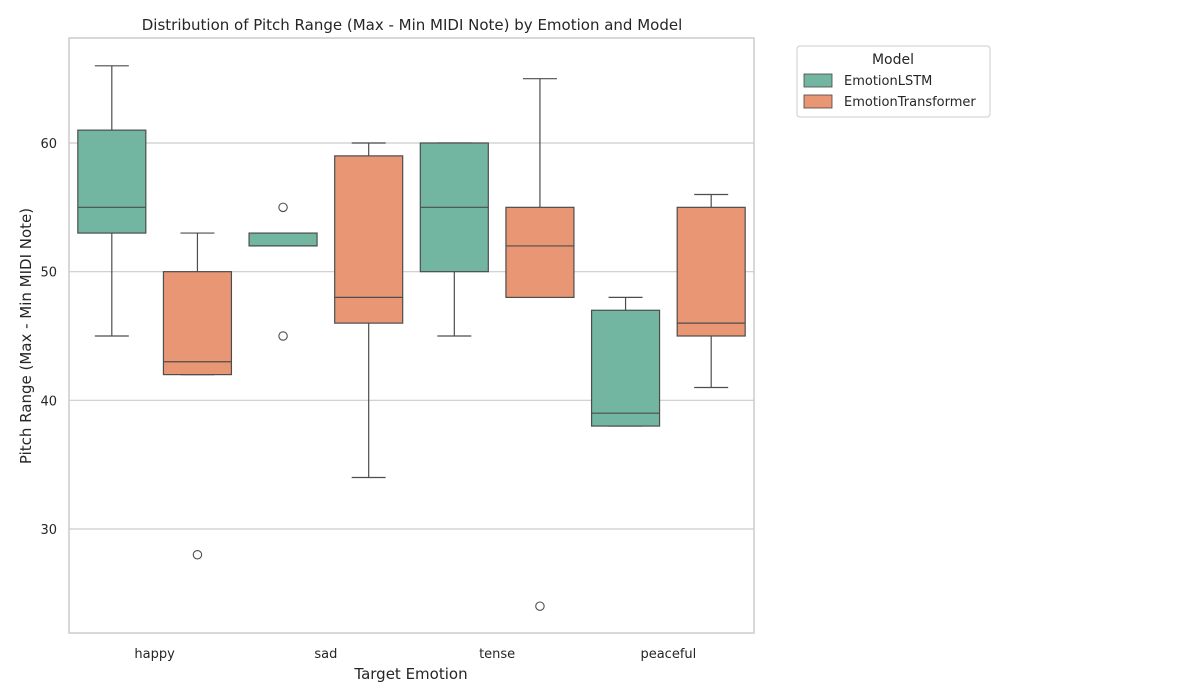 The width and height of the screenshot is (1200, 700). What do you see at coordinates (410, 674) in the screenshot?
I see `x-axis-label: Target Emotion` at bounding box center [410, 674].